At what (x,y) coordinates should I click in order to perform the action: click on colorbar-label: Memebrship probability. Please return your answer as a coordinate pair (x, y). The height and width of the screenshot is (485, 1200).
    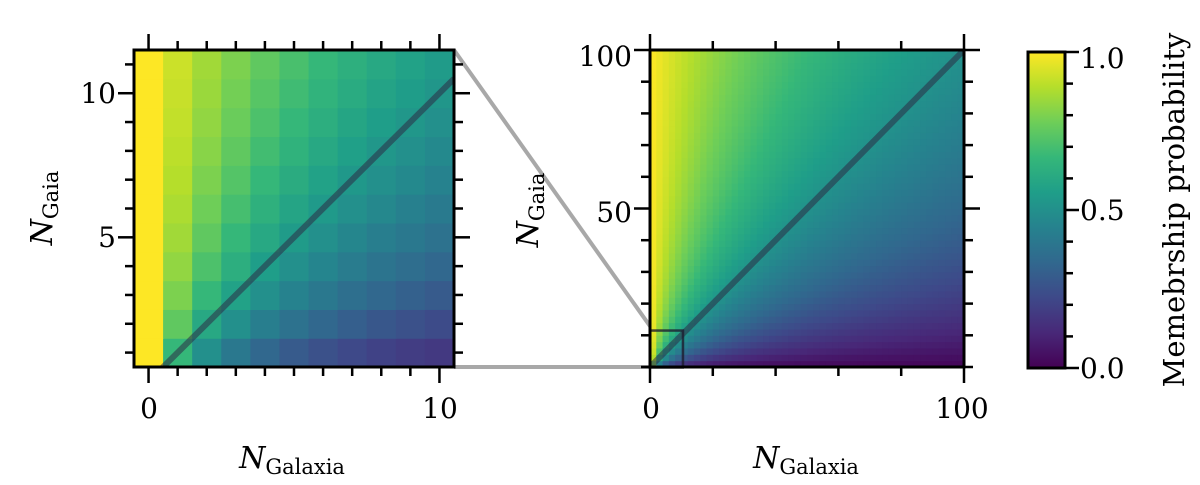
    Looking at the image, I should click on (1174, 209).